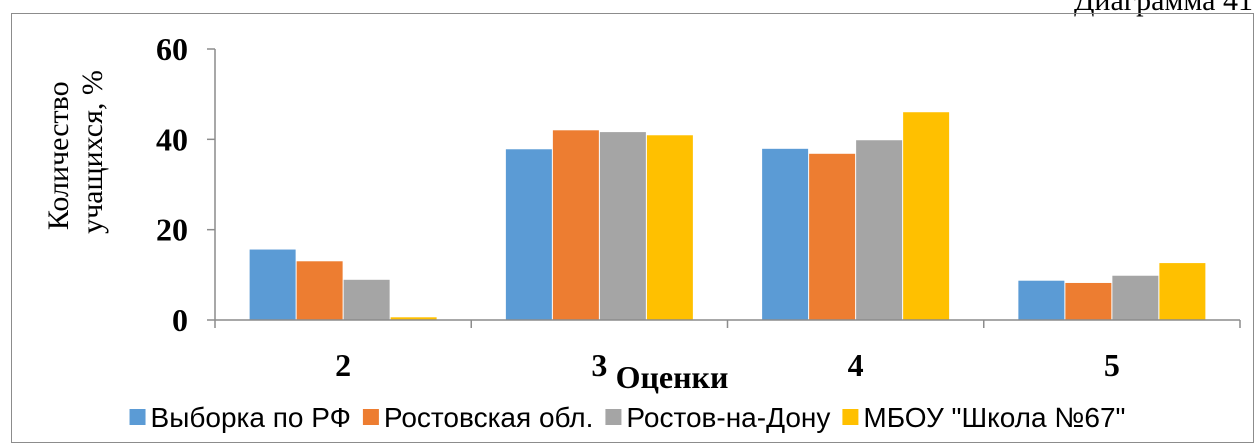 This screenshot has height=444, width=1255. Describe the element at coordinates (599, 365) in the screenshot. I see `x-tick-label: 3` at that location.